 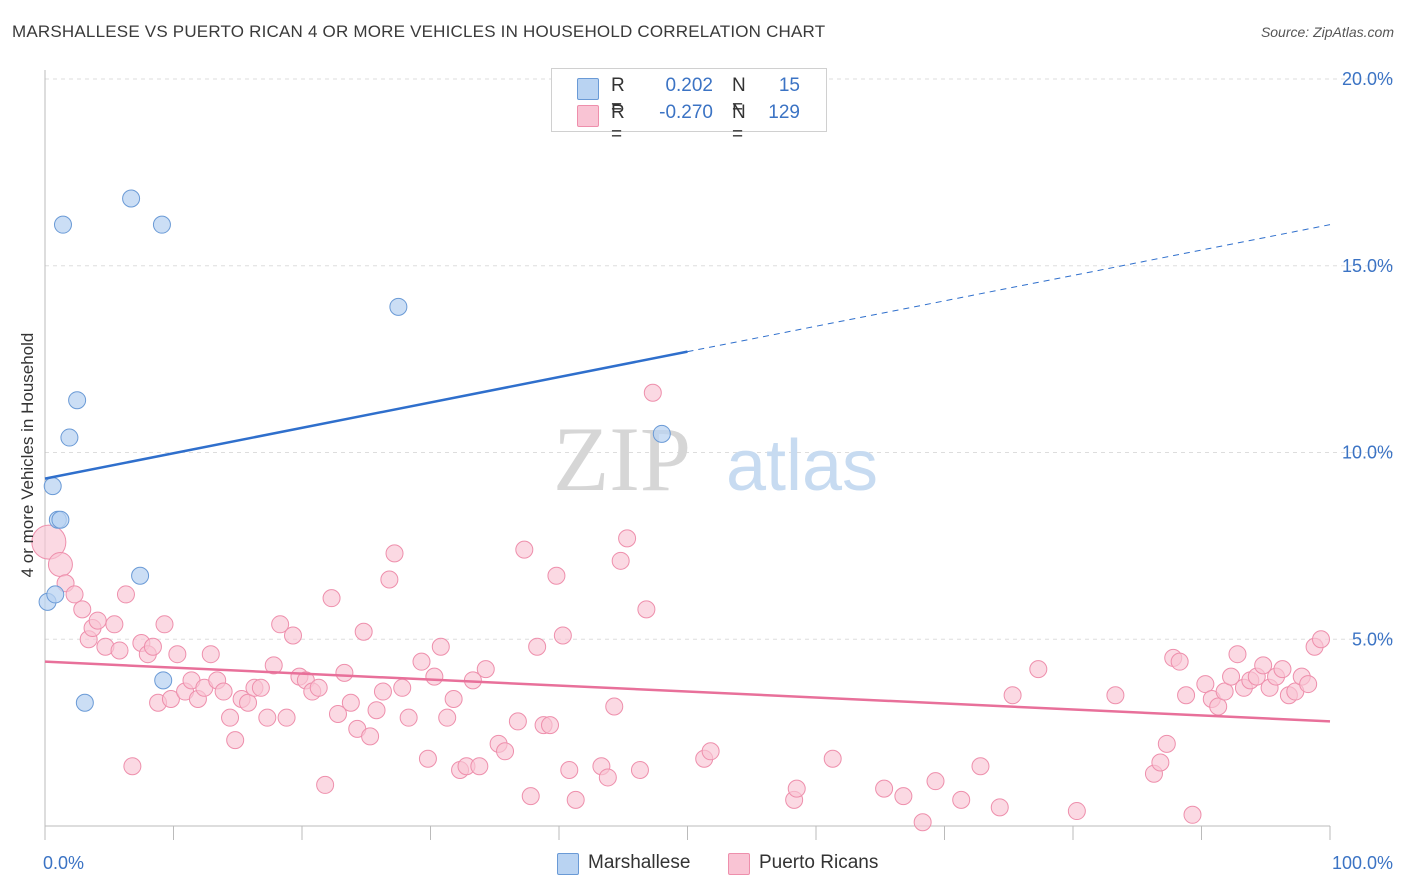 What do you see at coordinates (639, 862) in the screenshot?
I see `bottom-legend-label: Marshallese` at bounding box center [639, 862].